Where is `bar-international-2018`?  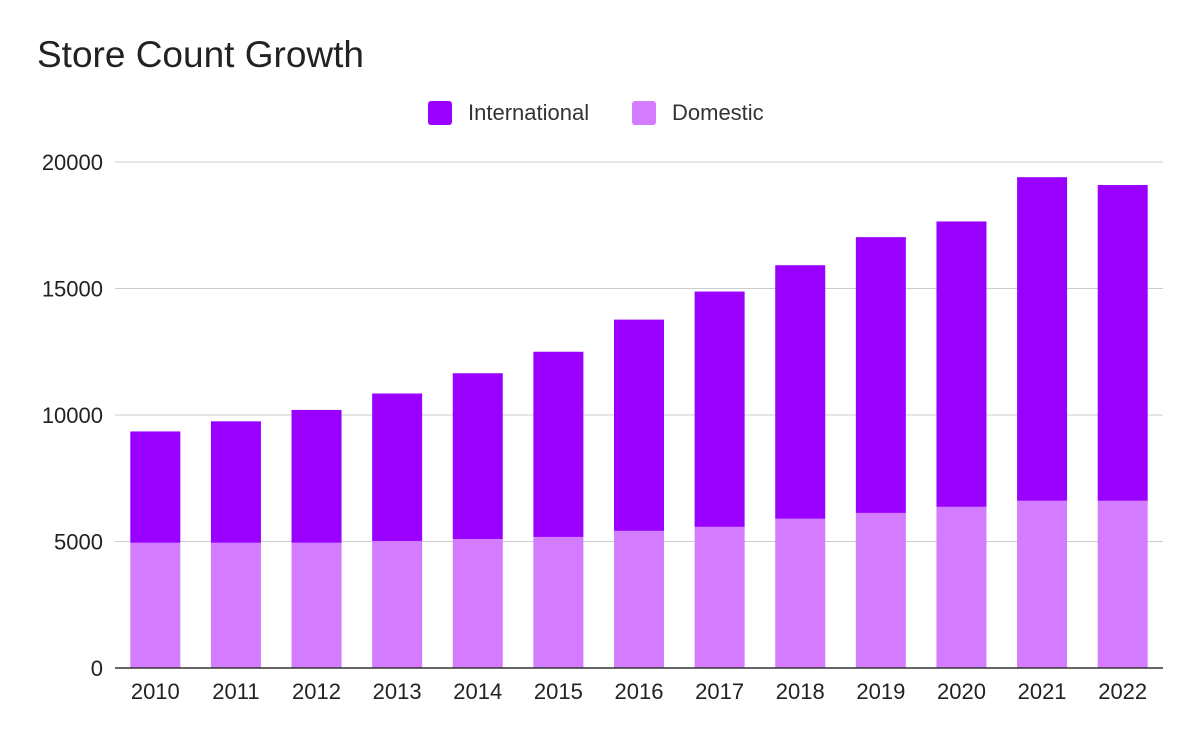
bar-international-2018 is located at coordinates (800, 392).